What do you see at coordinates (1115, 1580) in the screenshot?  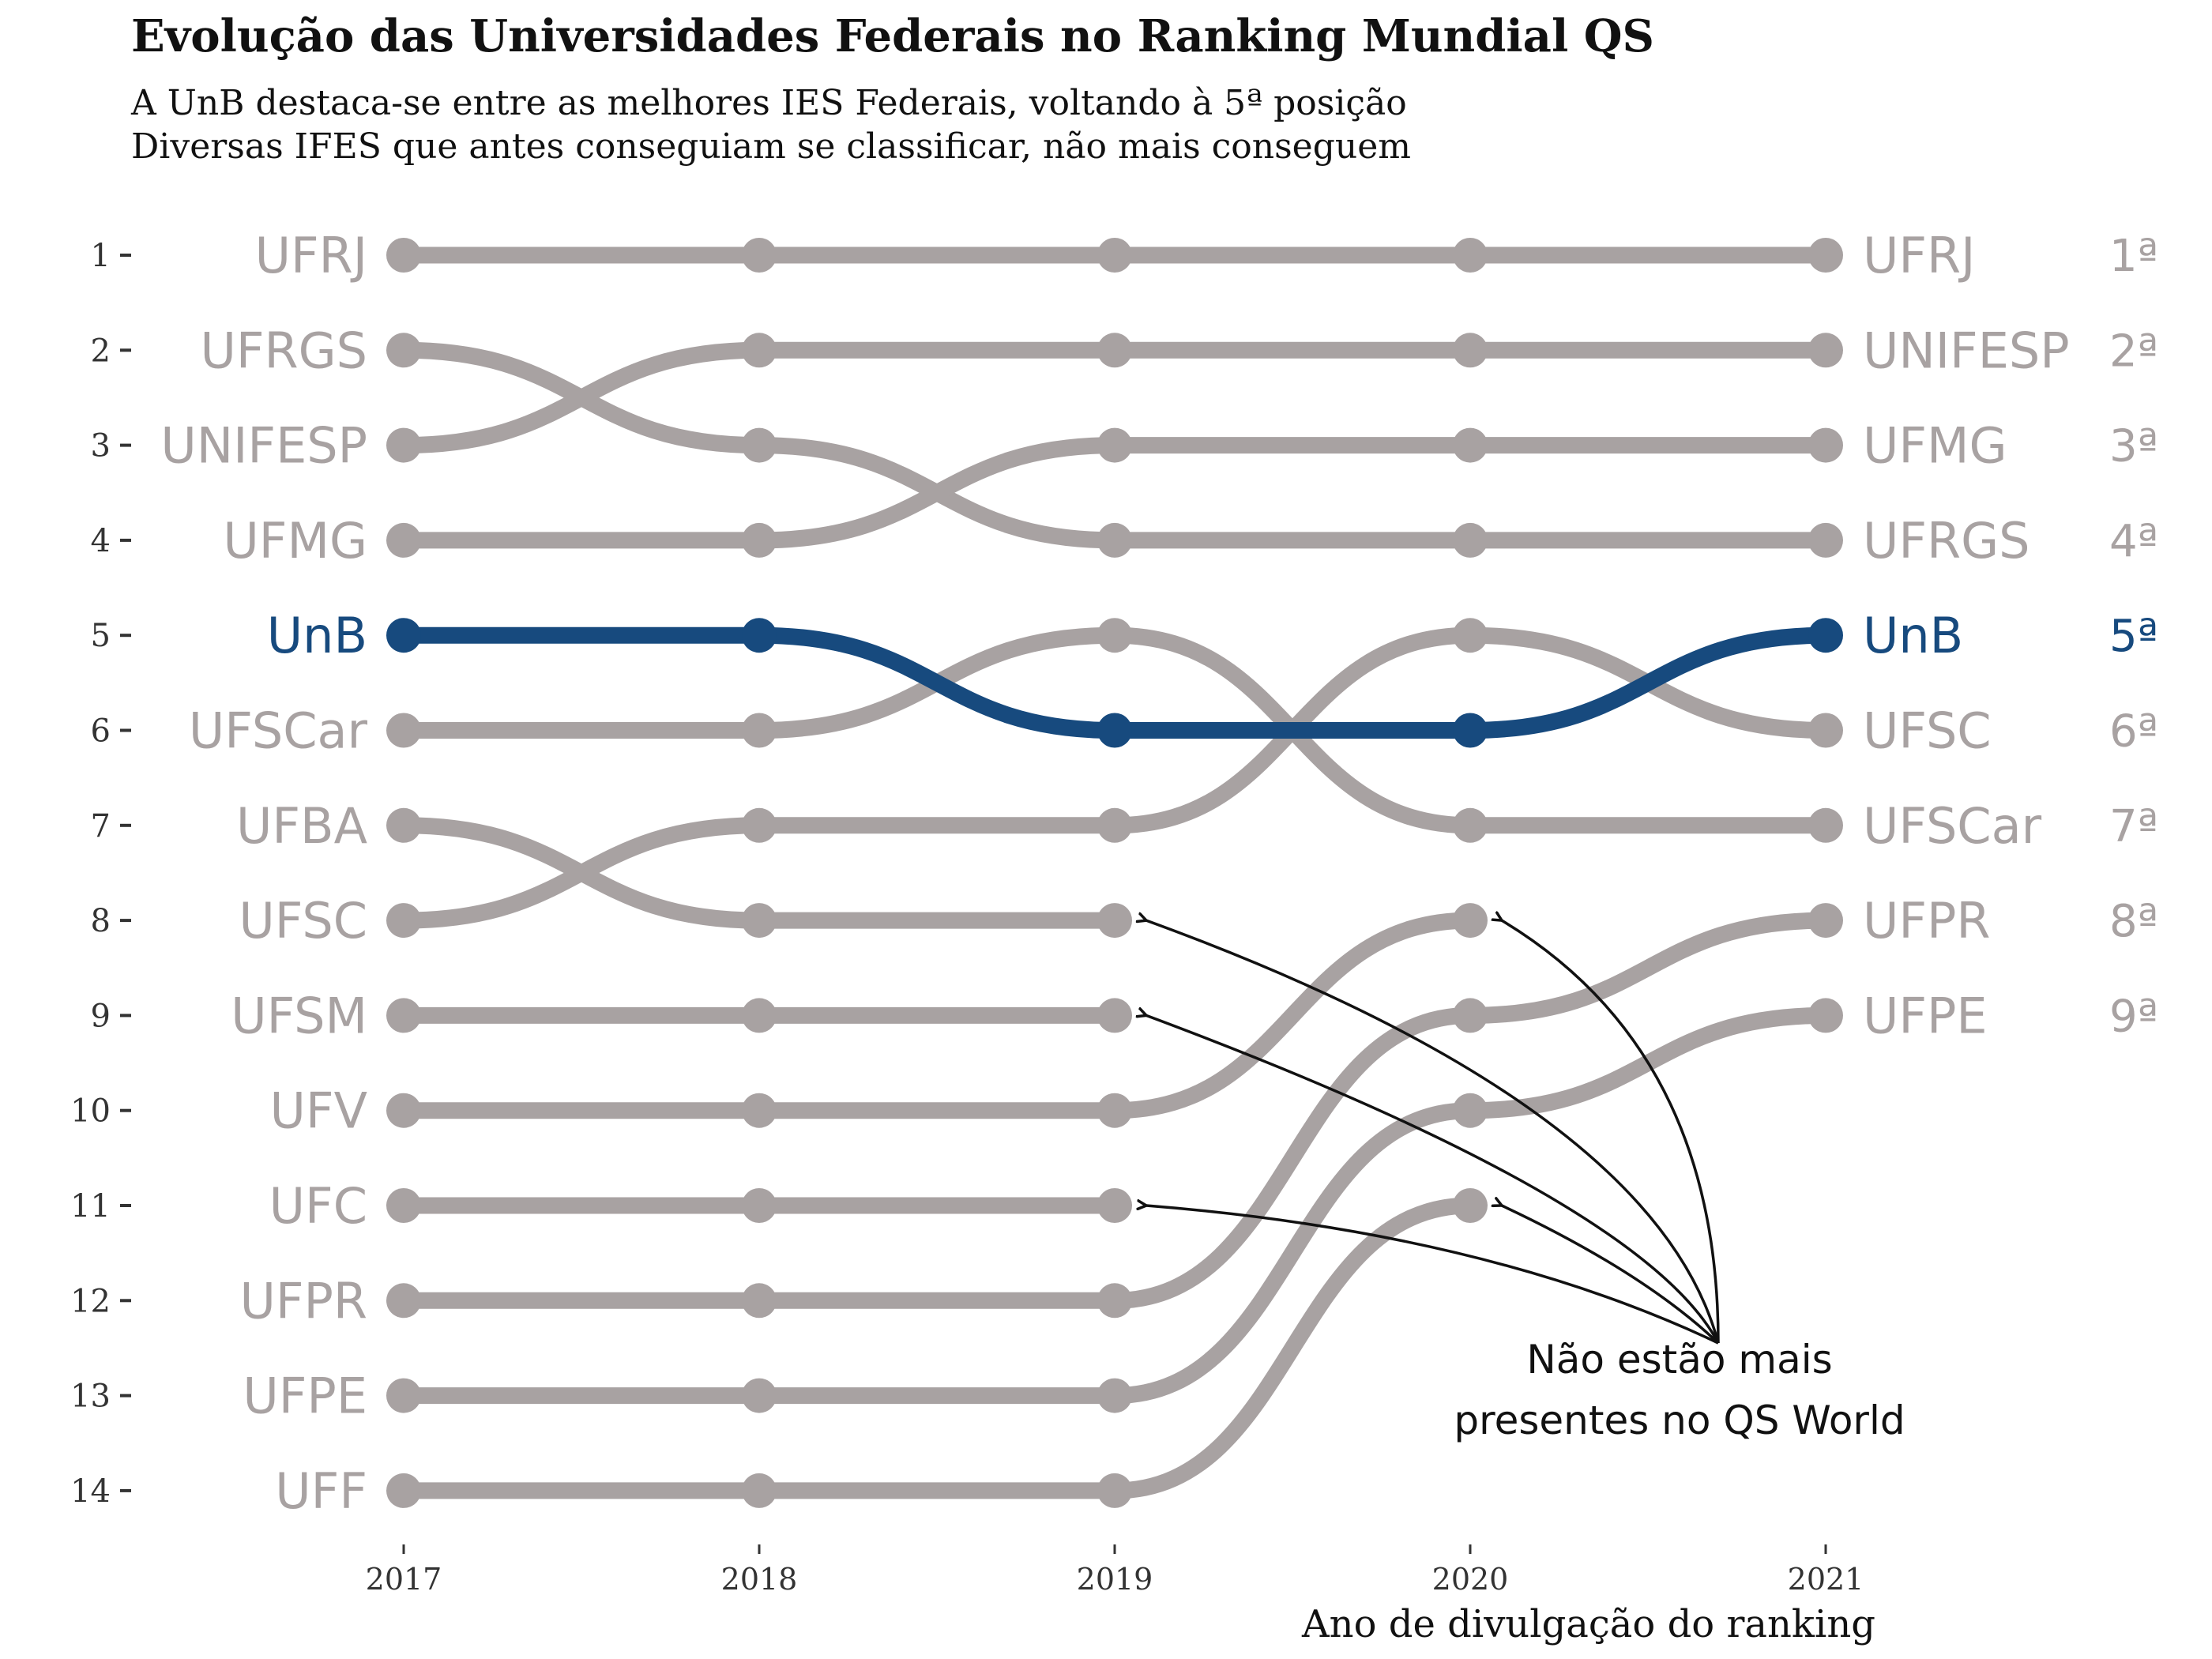 I see `x-tick-label: 2019` at bounding box center [1115, 1580].